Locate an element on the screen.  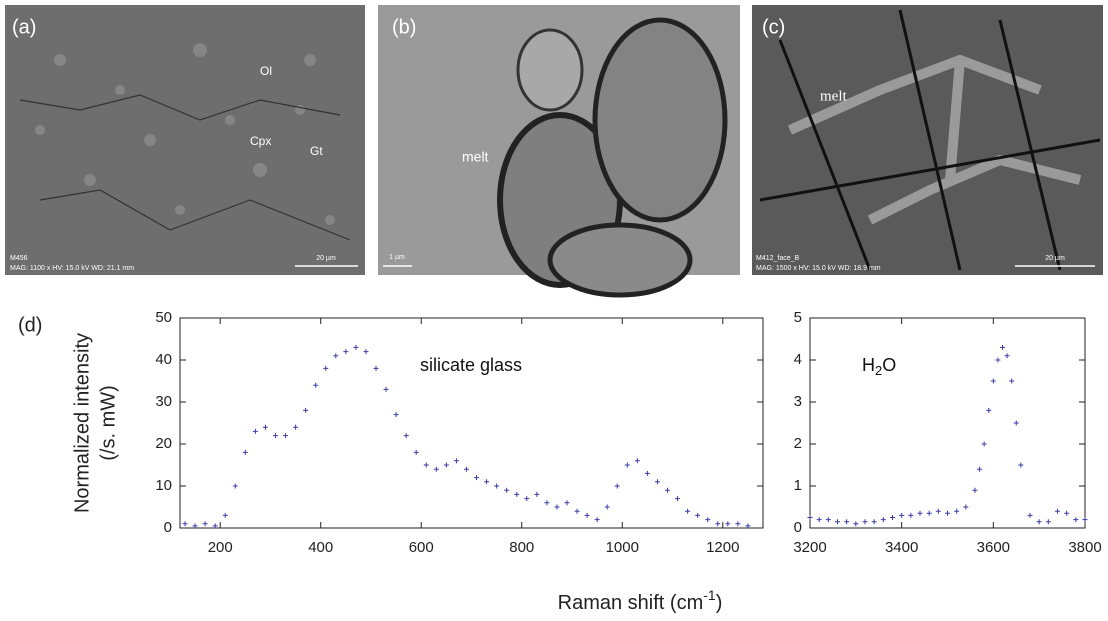
y-tick-label: 5 is located at coordinates (798, 317).